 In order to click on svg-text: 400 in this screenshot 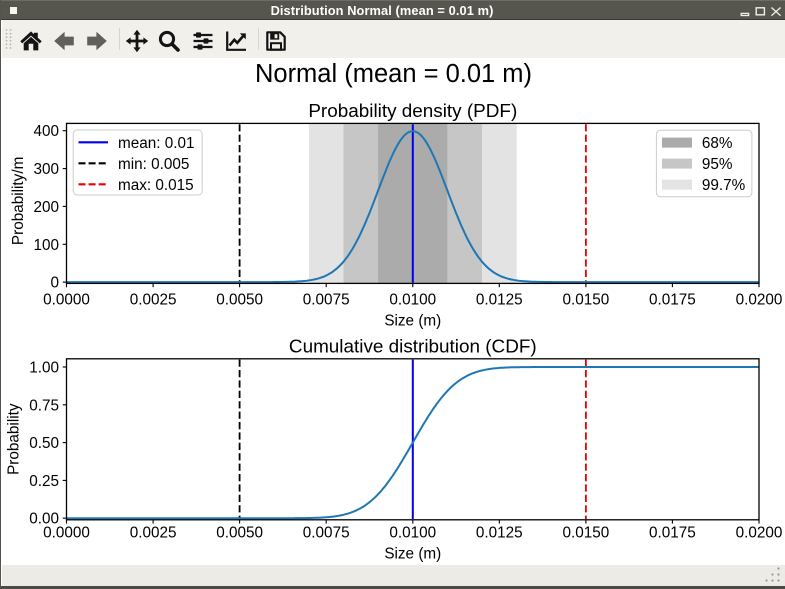, I will do `click(46, 131)`.